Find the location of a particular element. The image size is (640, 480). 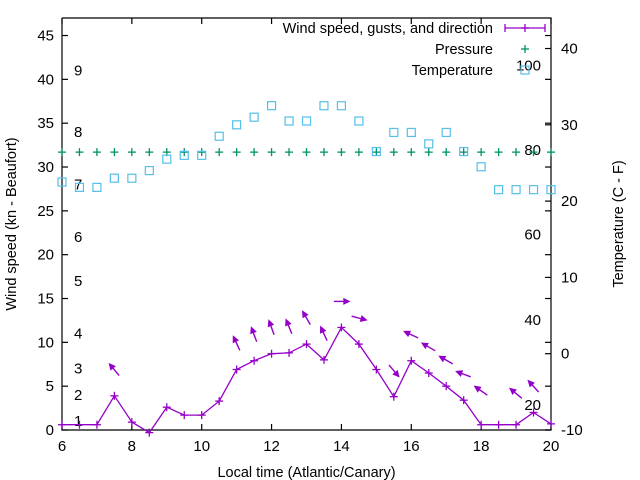

y-axis-tick-label: 20 is located at coordinates (45, 255).